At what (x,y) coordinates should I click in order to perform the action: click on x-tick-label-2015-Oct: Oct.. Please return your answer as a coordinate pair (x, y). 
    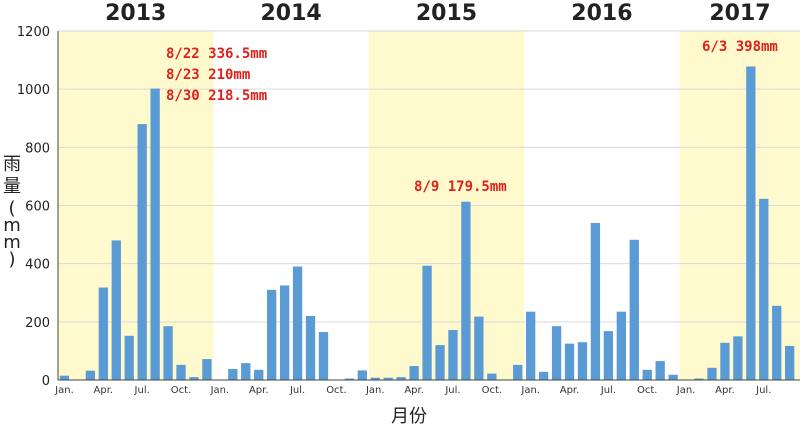
    Looking at the image, I should click on (492, 390).